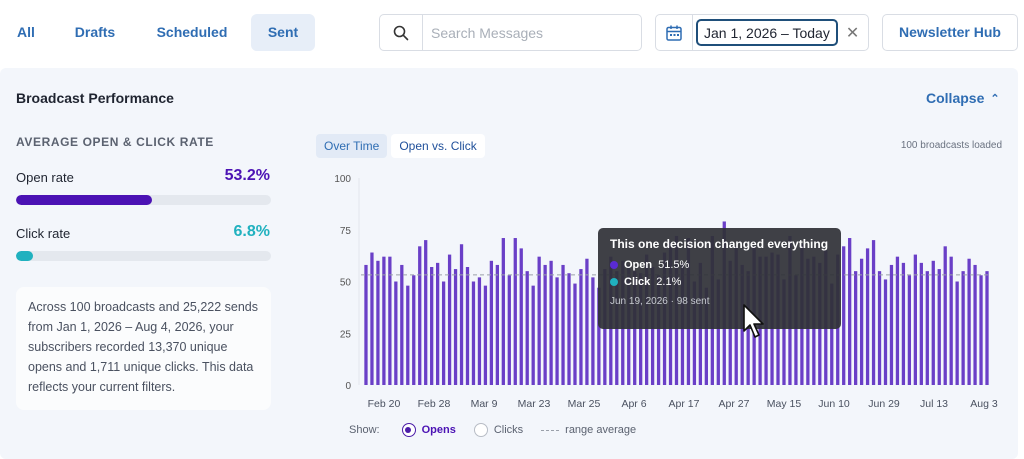 Image resolution: width=1024 pixels, height=459 pixels. What do you see at coordinates (283, 32) in the screenshot?
I see `tab-sent: Sent` at bounding box center [283, 32].